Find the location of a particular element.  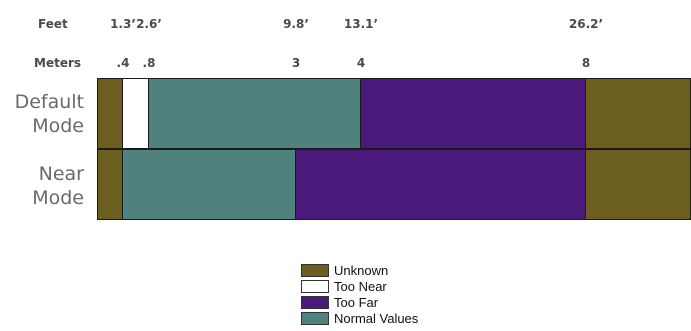

tick-feet-2: 9.8’ is located at coordinates (296, 24).